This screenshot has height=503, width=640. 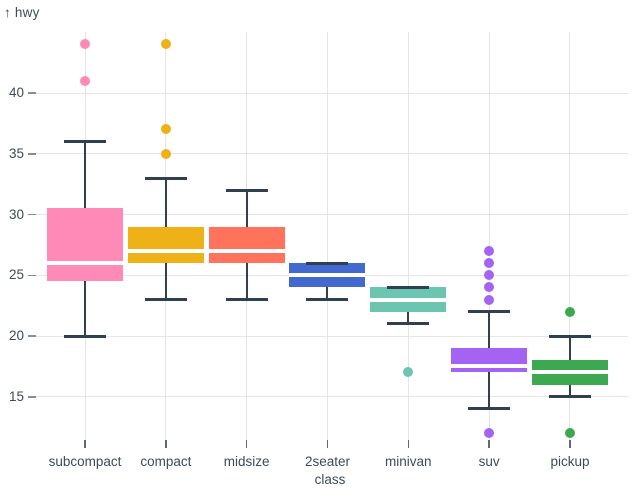 What do you see at coordinates (570, 461) in the screenshot?
I see `x-tick-label-pickup: pickup` at bounding box center [570, 461].